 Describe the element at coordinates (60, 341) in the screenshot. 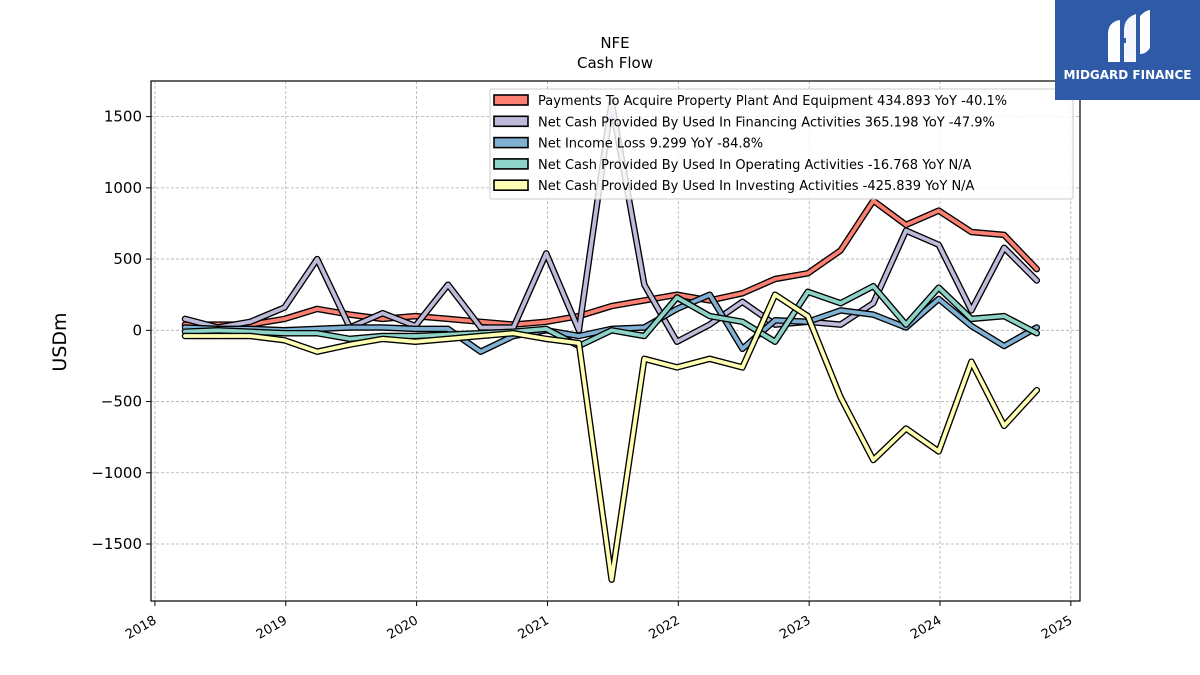

I see `y-axis-label: USDm` at that location.